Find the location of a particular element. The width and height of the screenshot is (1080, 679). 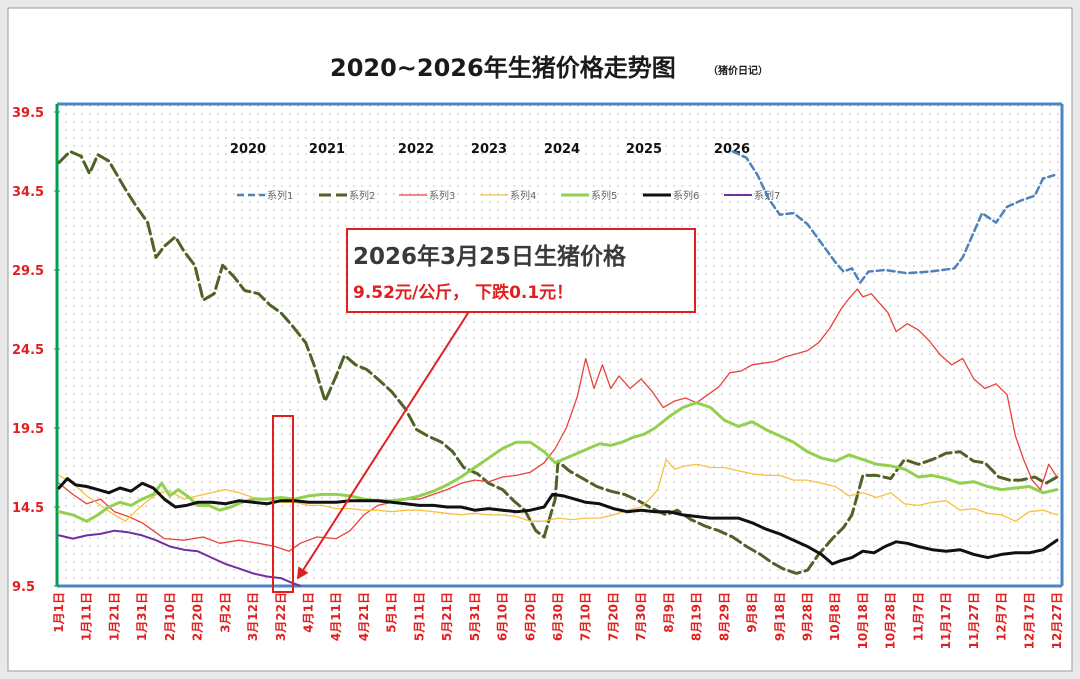

y-axis-ticks: 39.5 34.5 29.5 24.5 19.5 14.5 9.5 is located at coordinates (36, 350).